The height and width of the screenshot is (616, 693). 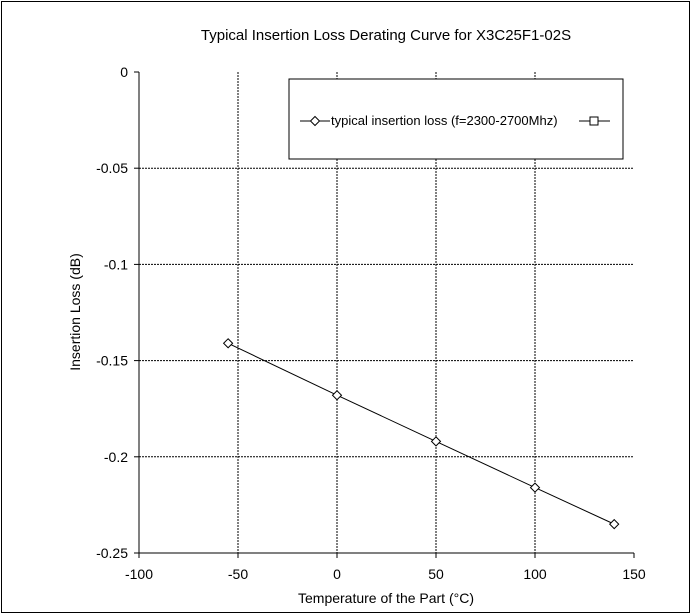 What do you see at coordinates (112, 553) in the screenshot?
I see `y-tick-label: -0.25` at bounding box center [112, 553].